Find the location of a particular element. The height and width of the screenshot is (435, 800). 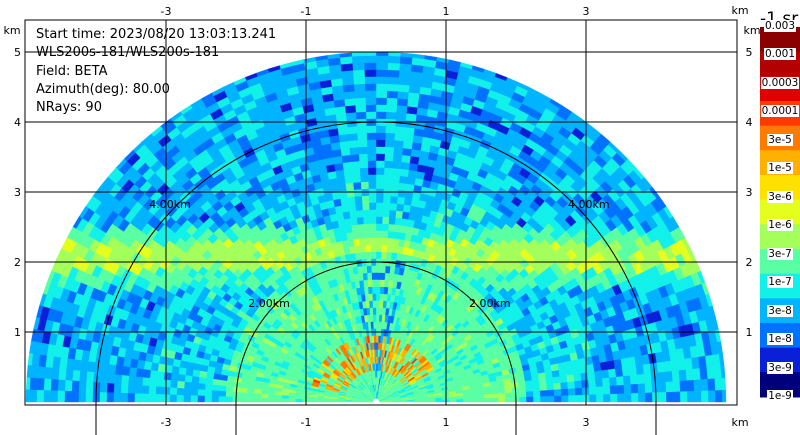

x-tick-label-top: -1 is located at coordinates (306, 11).